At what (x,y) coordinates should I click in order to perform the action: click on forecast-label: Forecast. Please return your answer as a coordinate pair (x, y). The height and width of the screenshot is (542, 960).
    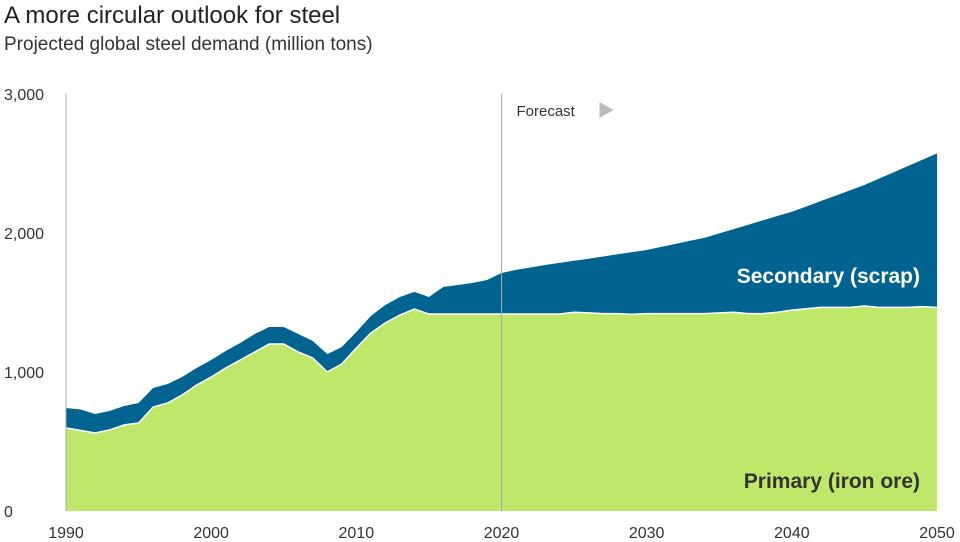
    Looking at the image, I should click on (546, 111).